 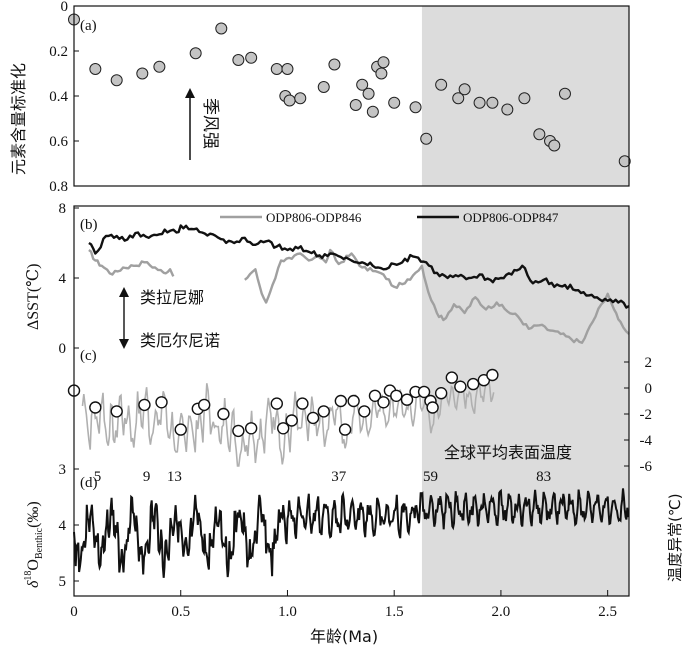 What do you see at coordinates (646, 415) in the screenshot?
I see `panel-c-ytick-label: -2` at bounding box center [646, 415].